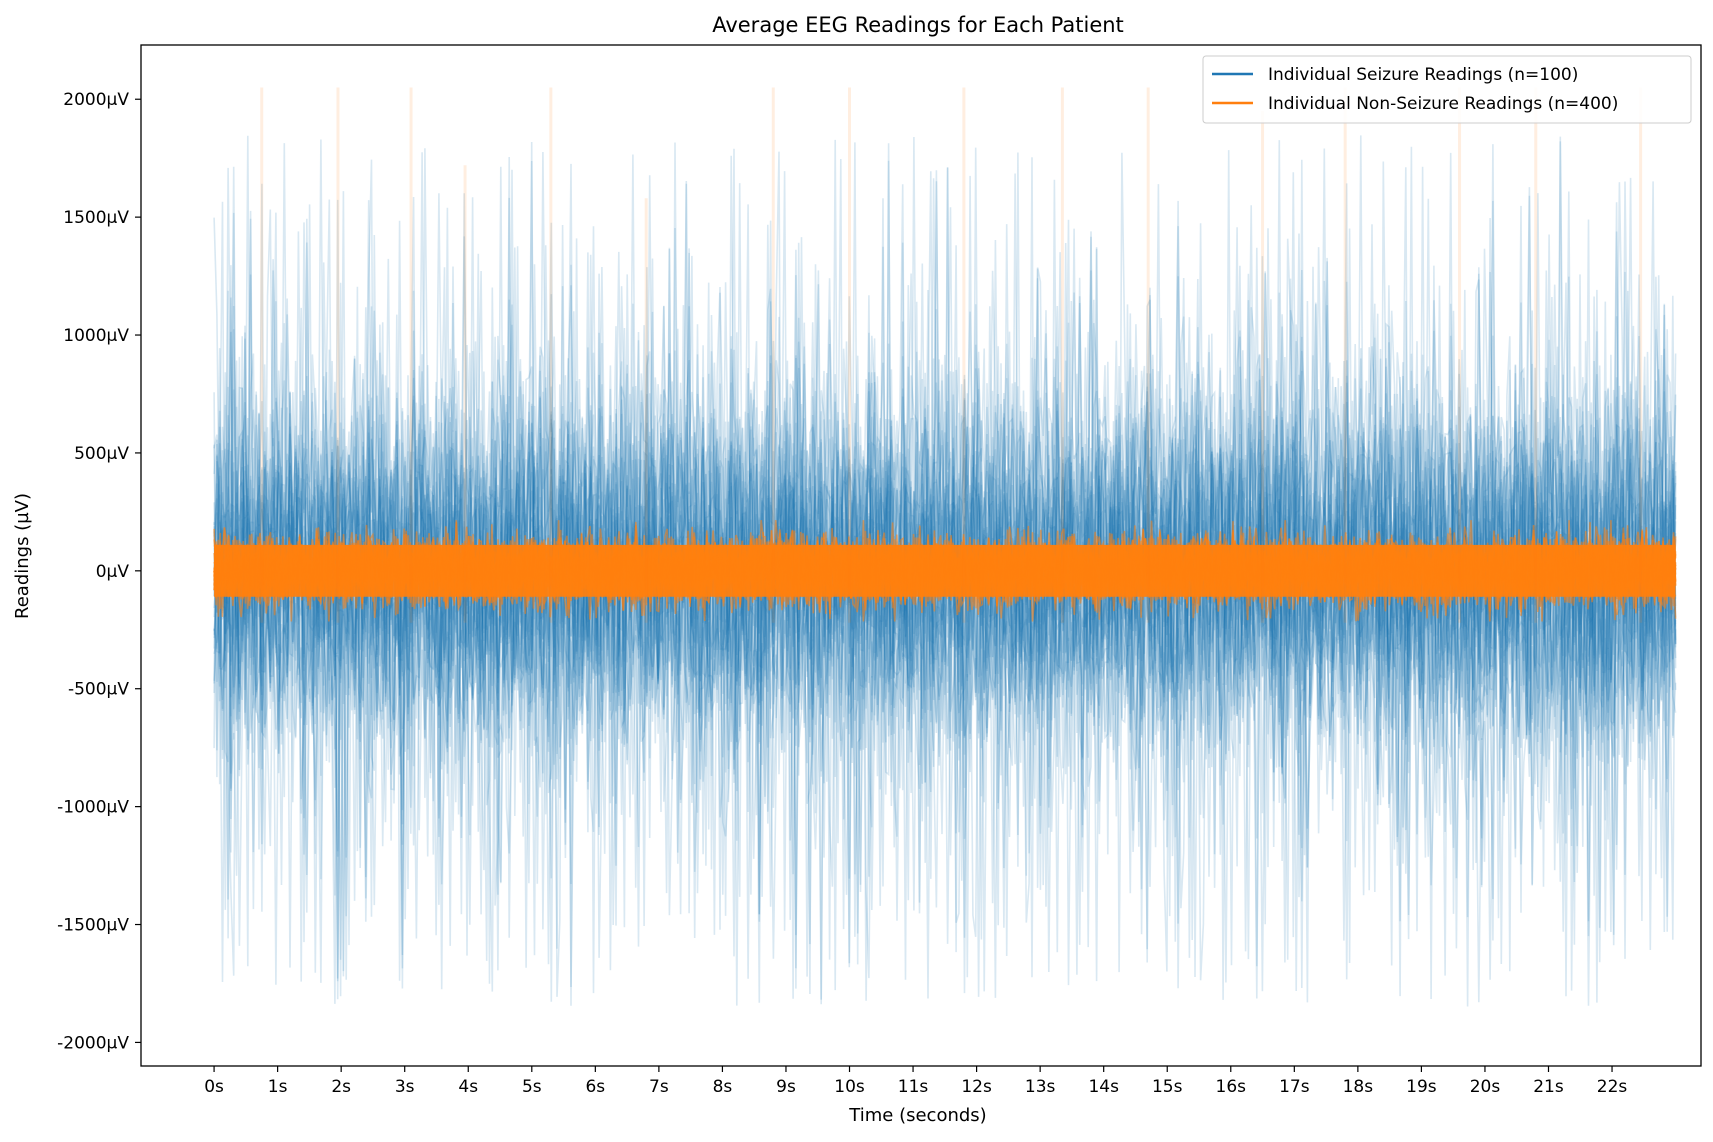  What do you see at coordinates (532, 1087) in the screenshot?
I see `x-tick-label: 5s` at bounding box center [532, 1087].